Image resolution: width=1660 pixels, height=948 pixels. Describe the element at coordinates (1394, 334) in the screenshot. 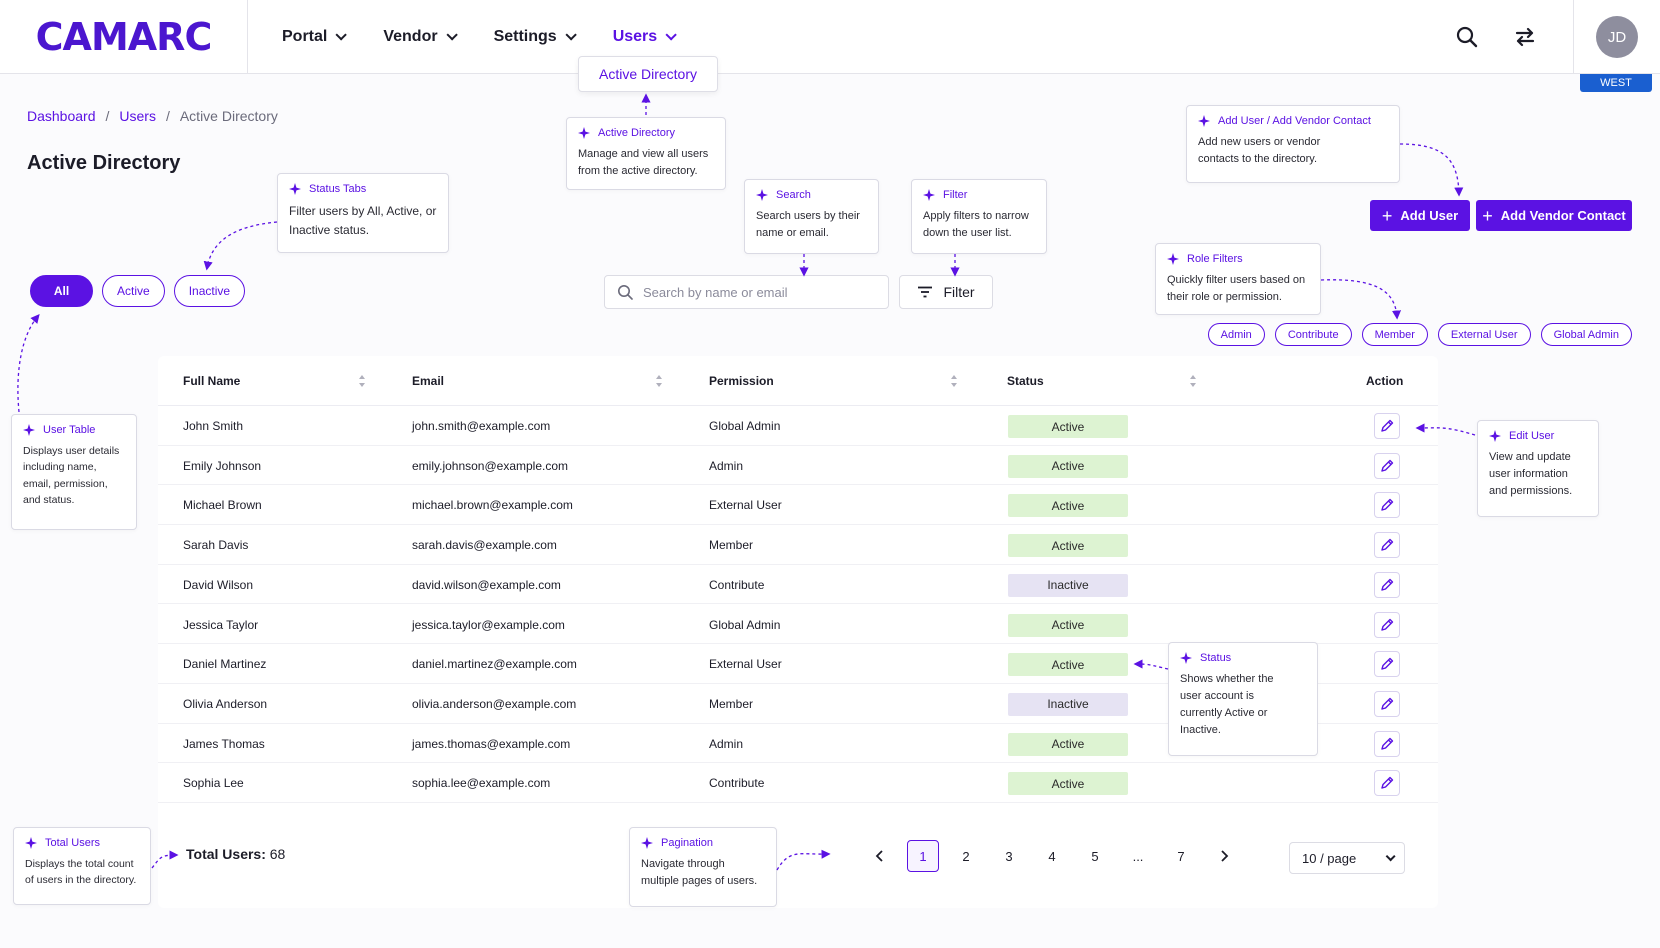

I see `role-chip-member: Member` at that location.